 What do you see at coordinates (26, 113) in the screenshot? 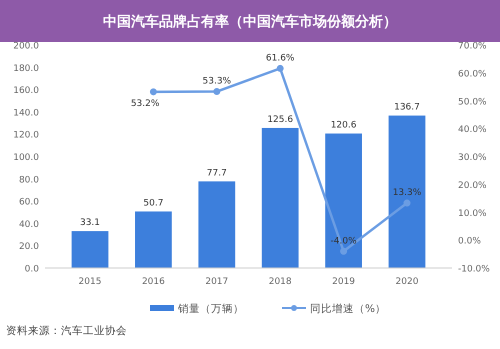
I see `y-tick-label: 140.0` at bounding box center [26, 113].